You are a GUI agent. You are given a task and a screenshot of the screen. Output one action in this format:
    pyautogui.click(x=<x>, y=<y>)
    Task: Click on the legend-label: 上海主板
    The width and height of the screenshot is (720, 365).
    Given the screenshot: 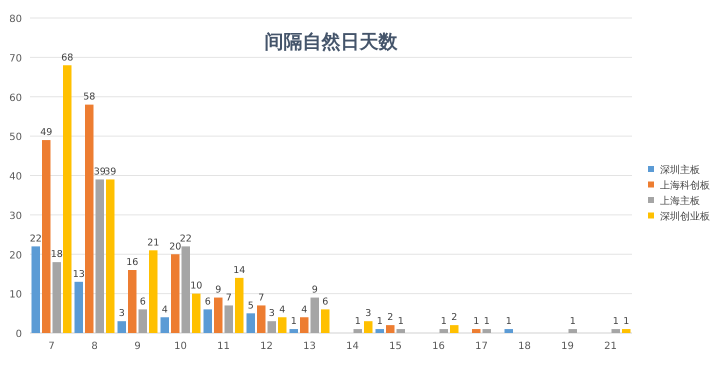 What is the action you would take?
    pyautogui.click(x=680, y=201)
    